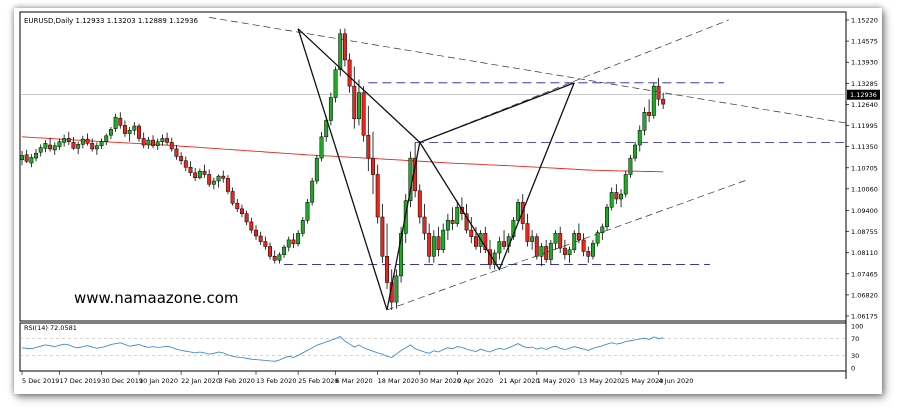  I want to click on price-tick-label: 1.14575, so click(864, 42).